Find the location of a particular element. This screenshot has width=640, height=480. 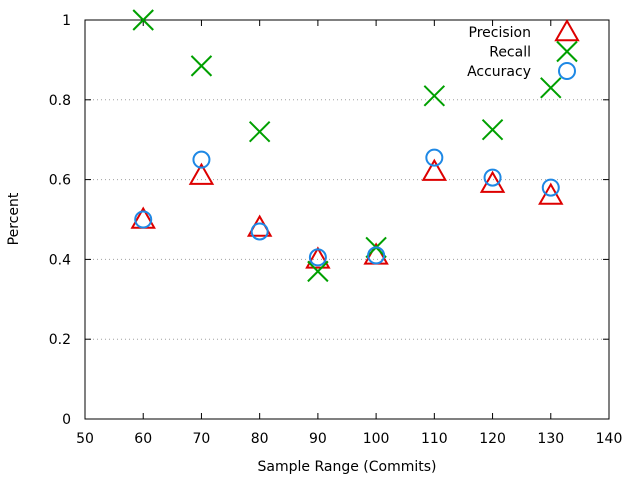

x-tick-label: 130 is located at coordinates (550, 439).